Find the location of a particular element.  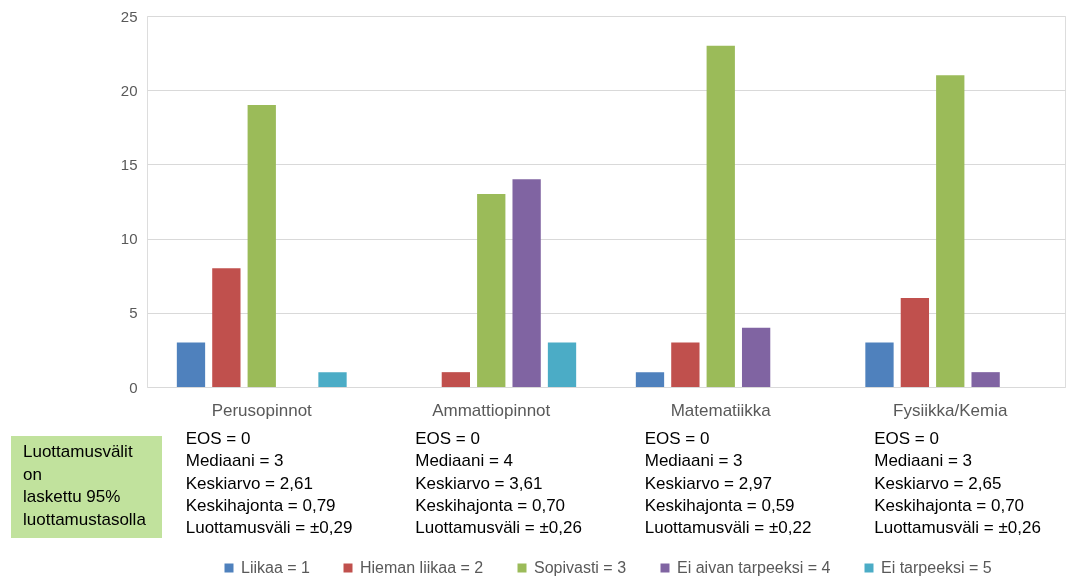

legend-label: Sopivasti = 3 is located at coordinates (580, 567).